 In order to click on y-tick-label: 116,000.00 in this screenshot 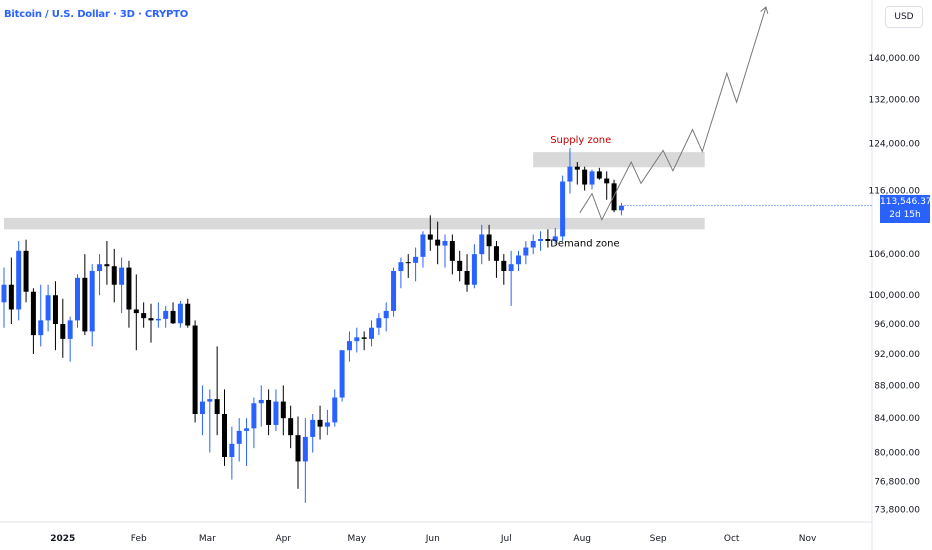, I will do `click(894, 192)`.